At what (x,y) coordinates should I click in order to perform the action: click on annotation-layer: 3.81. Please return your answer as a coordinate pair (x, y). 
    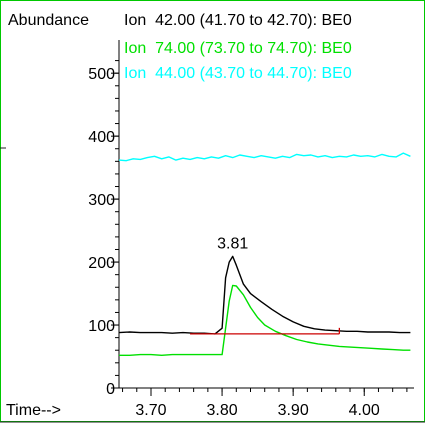
    Looking at the image, I should click on (232, 243).